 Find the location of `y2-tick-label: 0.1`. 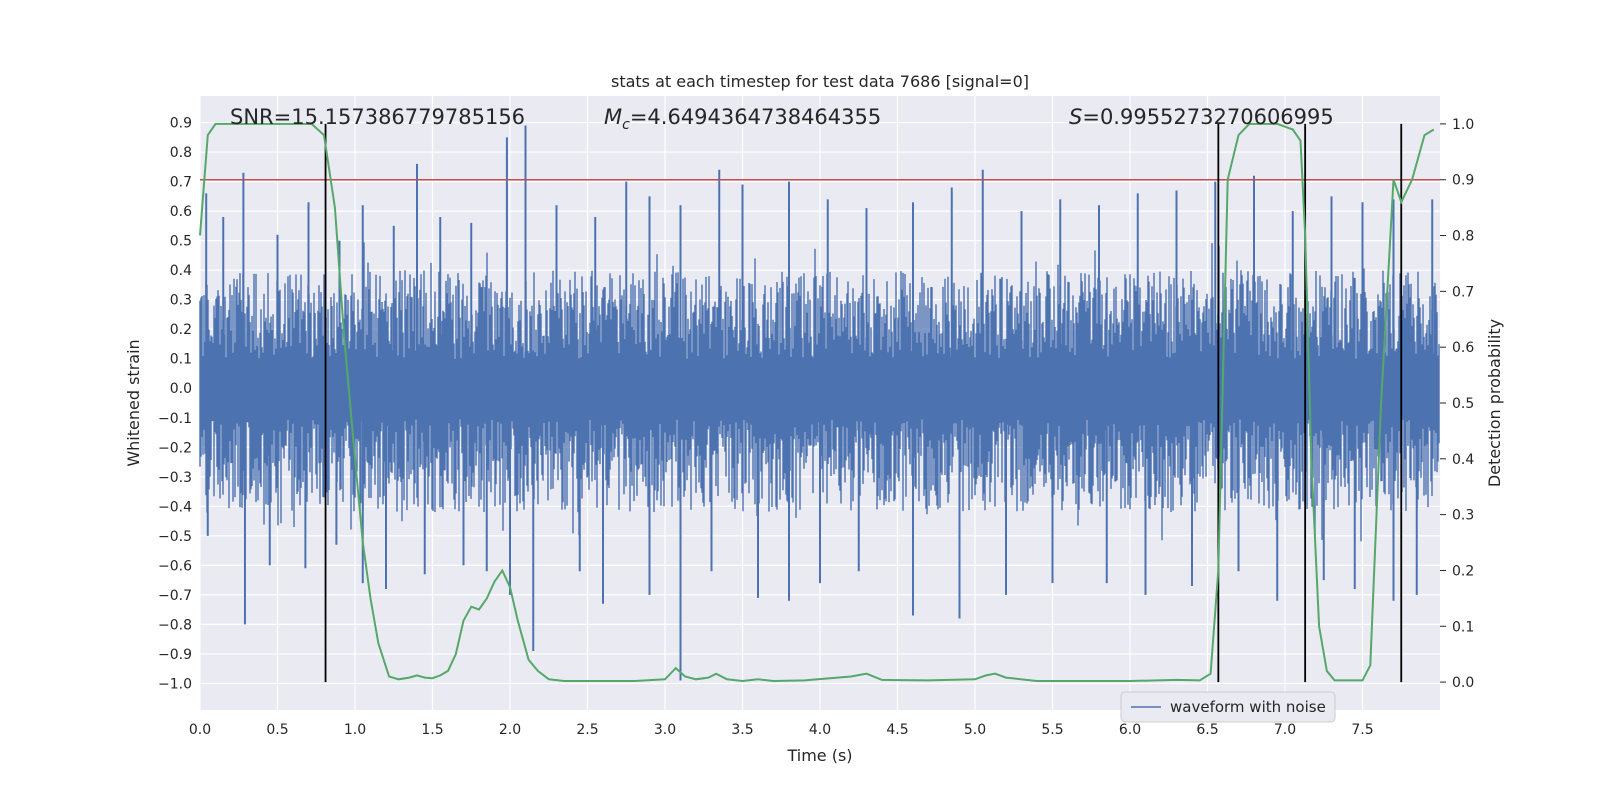

y2-tick-label: 0.1 is located at coordinates (1463, 627).